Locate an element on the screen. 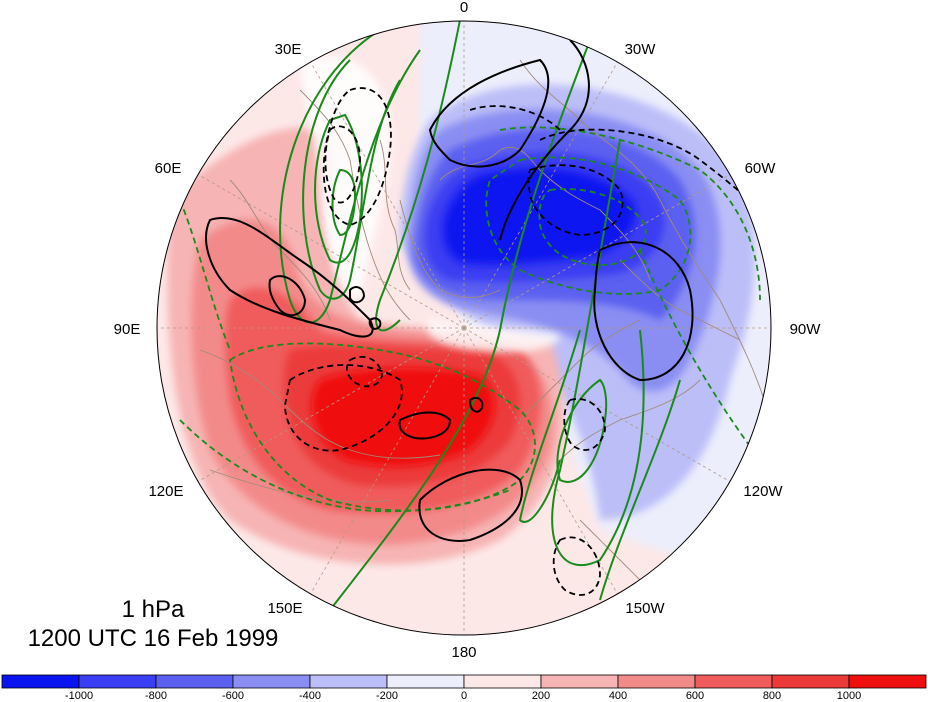  lon-label-120e: 120E is located at coordinates (165, 491).